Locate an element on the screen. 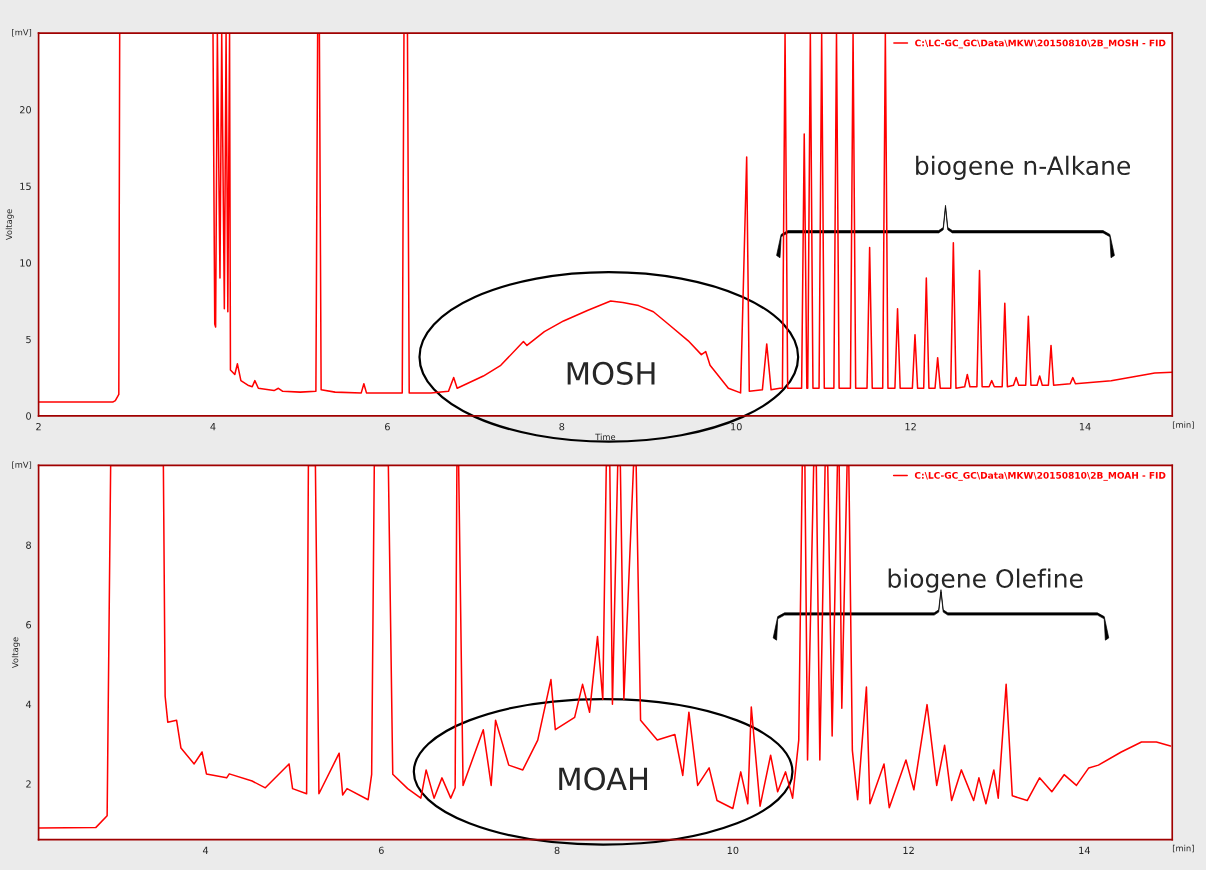  x-axis-title: Time is located at coordinates (605, 437).